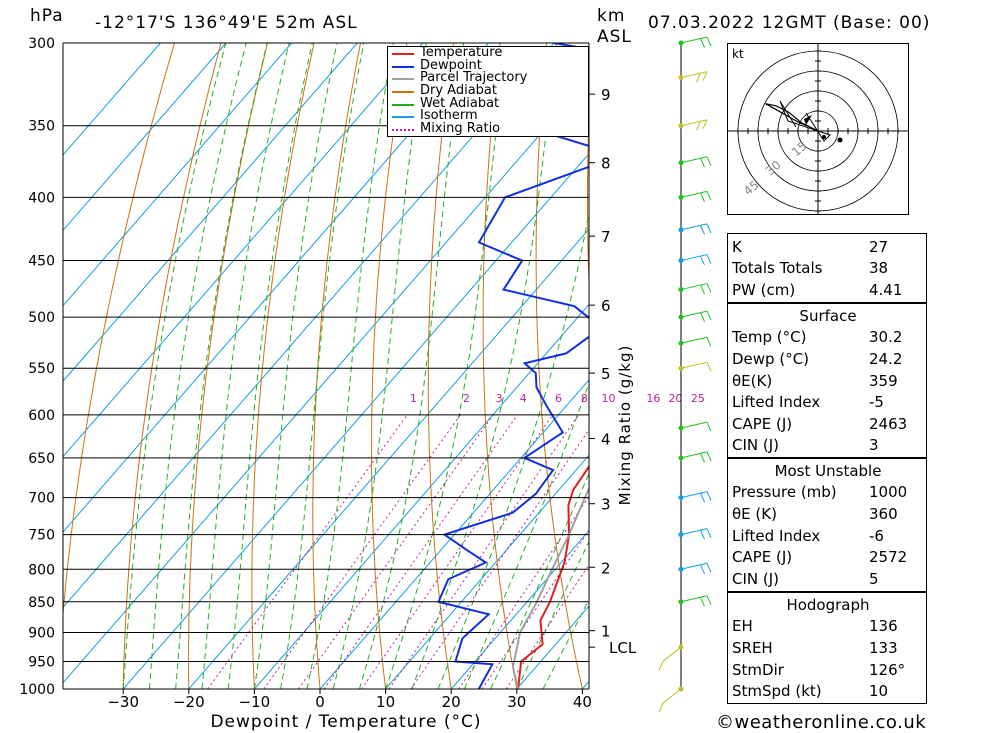  Describe the element at coordinates (828, 470) in the screenshot. I see `most-unstable-title: Most Unstable` at that location.